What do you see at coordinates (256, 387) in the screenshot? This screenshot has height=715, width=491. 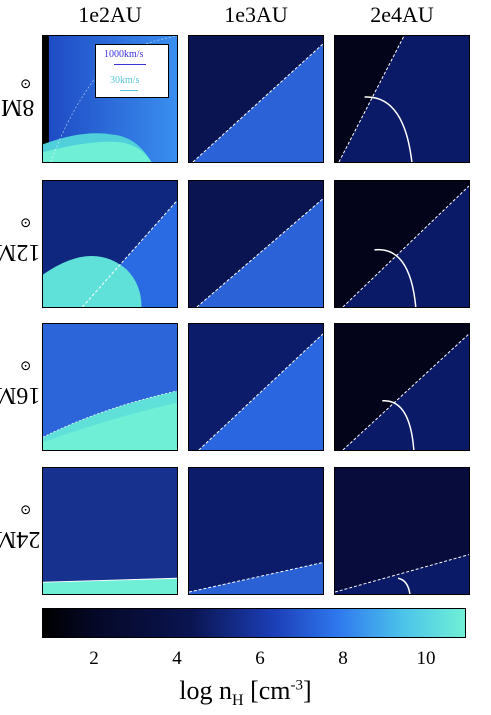 I see `panel-16msun-1e3au` at bounding box center [256, 387].